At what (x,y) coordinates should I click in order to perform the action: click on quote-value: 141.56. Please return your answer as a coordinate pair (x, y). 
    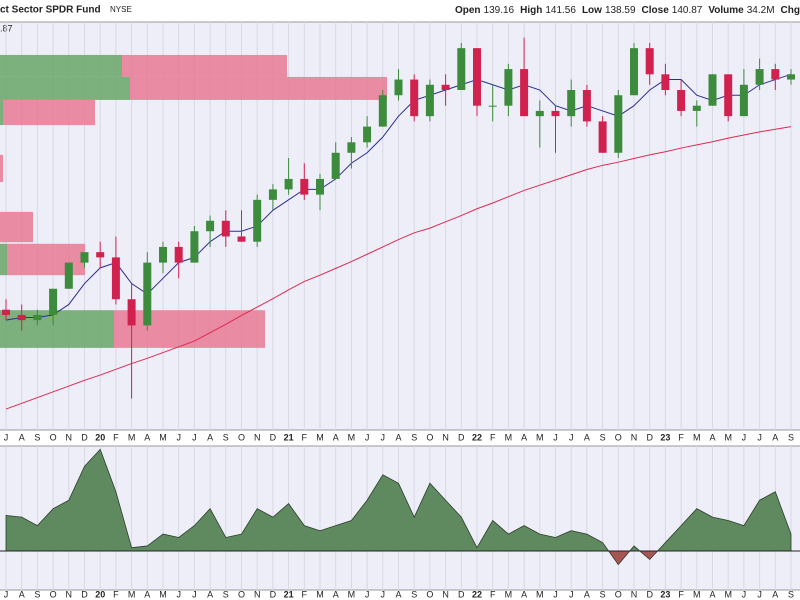
    Looking at the image, I should click on (560, 10).